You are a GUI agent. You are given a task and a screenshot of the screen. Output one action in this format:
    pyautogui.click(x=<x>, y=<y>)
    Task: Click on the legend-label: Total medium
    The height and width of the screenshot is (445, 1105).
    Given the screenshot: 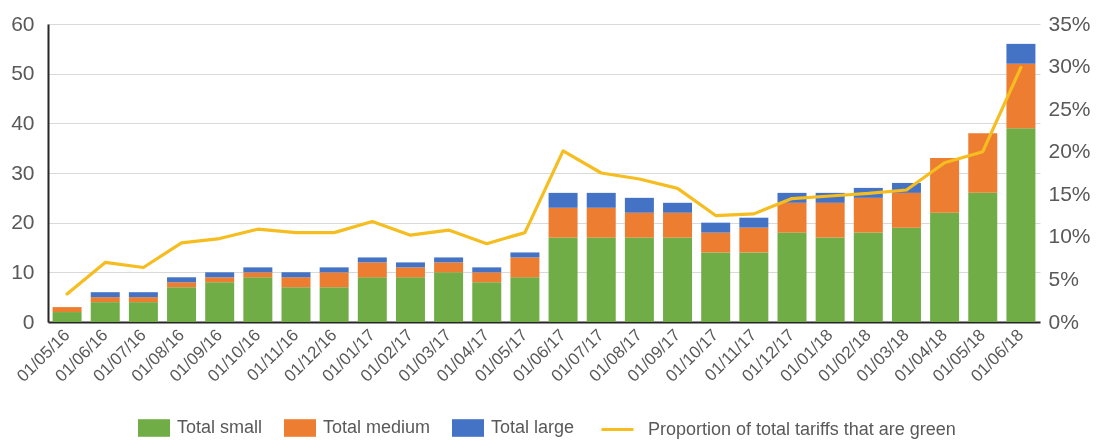 What is the action you would take?
    pyautogui.click(x=377, y=427)
    